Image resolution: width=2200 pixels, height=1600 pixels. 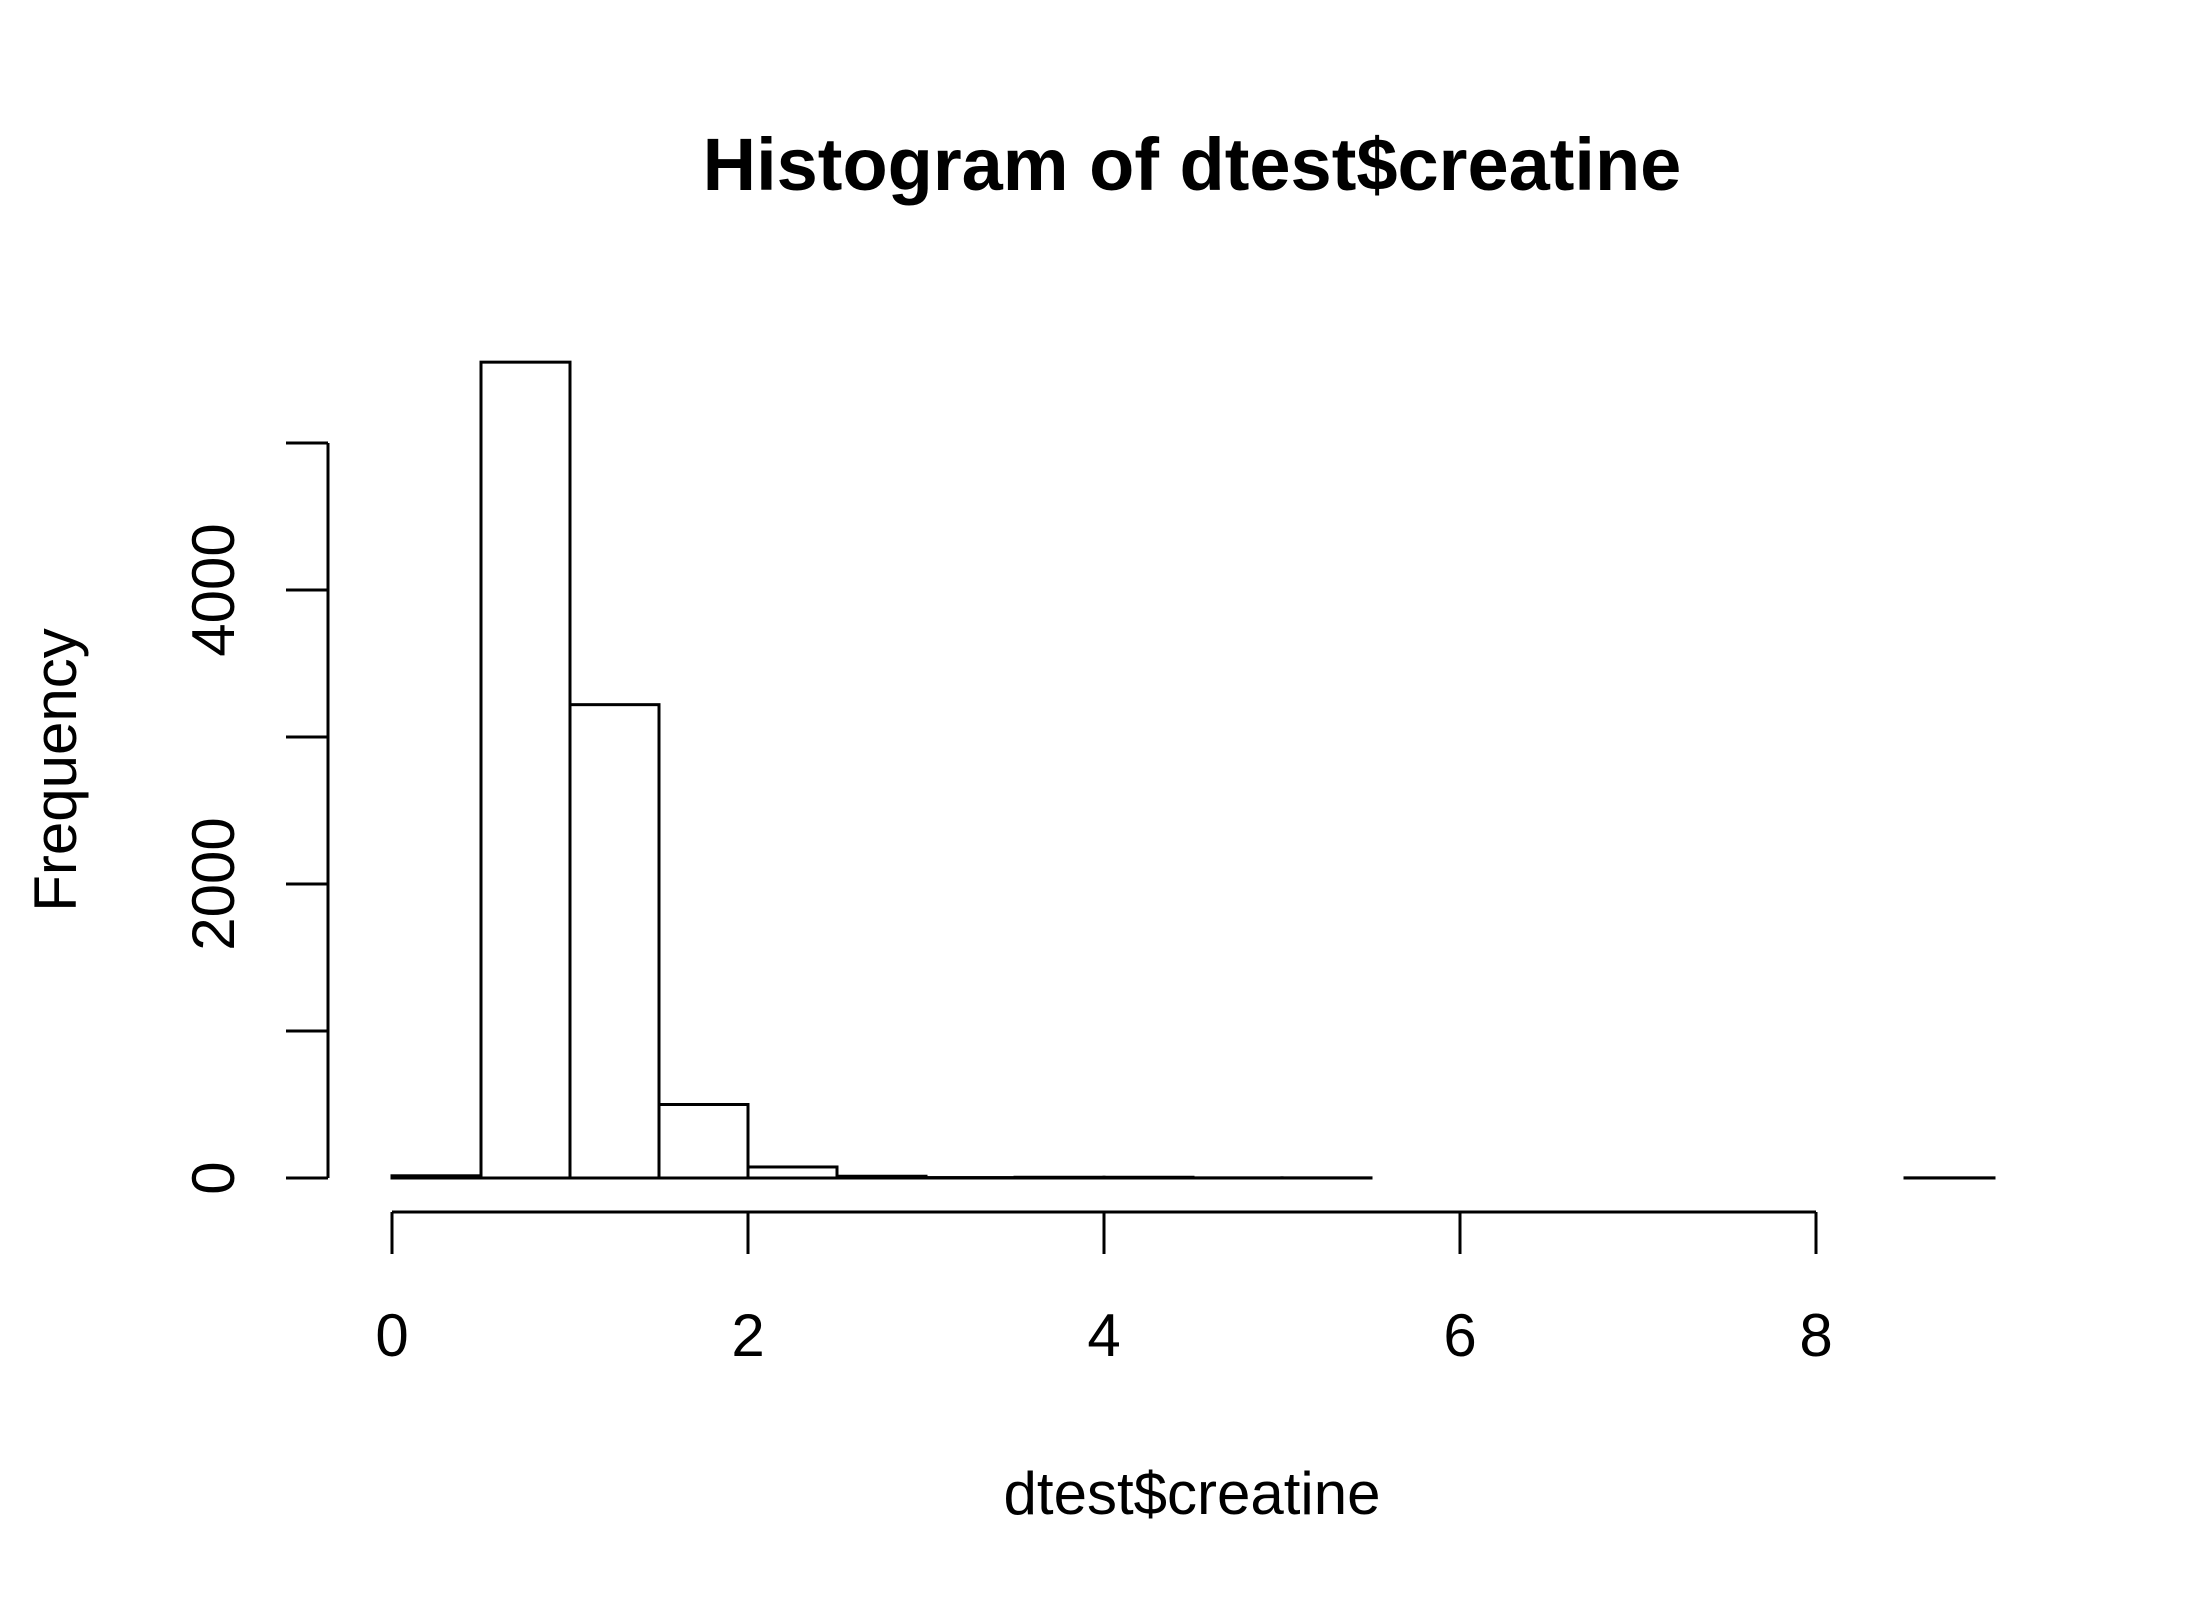 What do you see at coordinates (213, 589) in the screenshot?
I see `y-tick-label-4: 4000` at bounding box center [213, 589].